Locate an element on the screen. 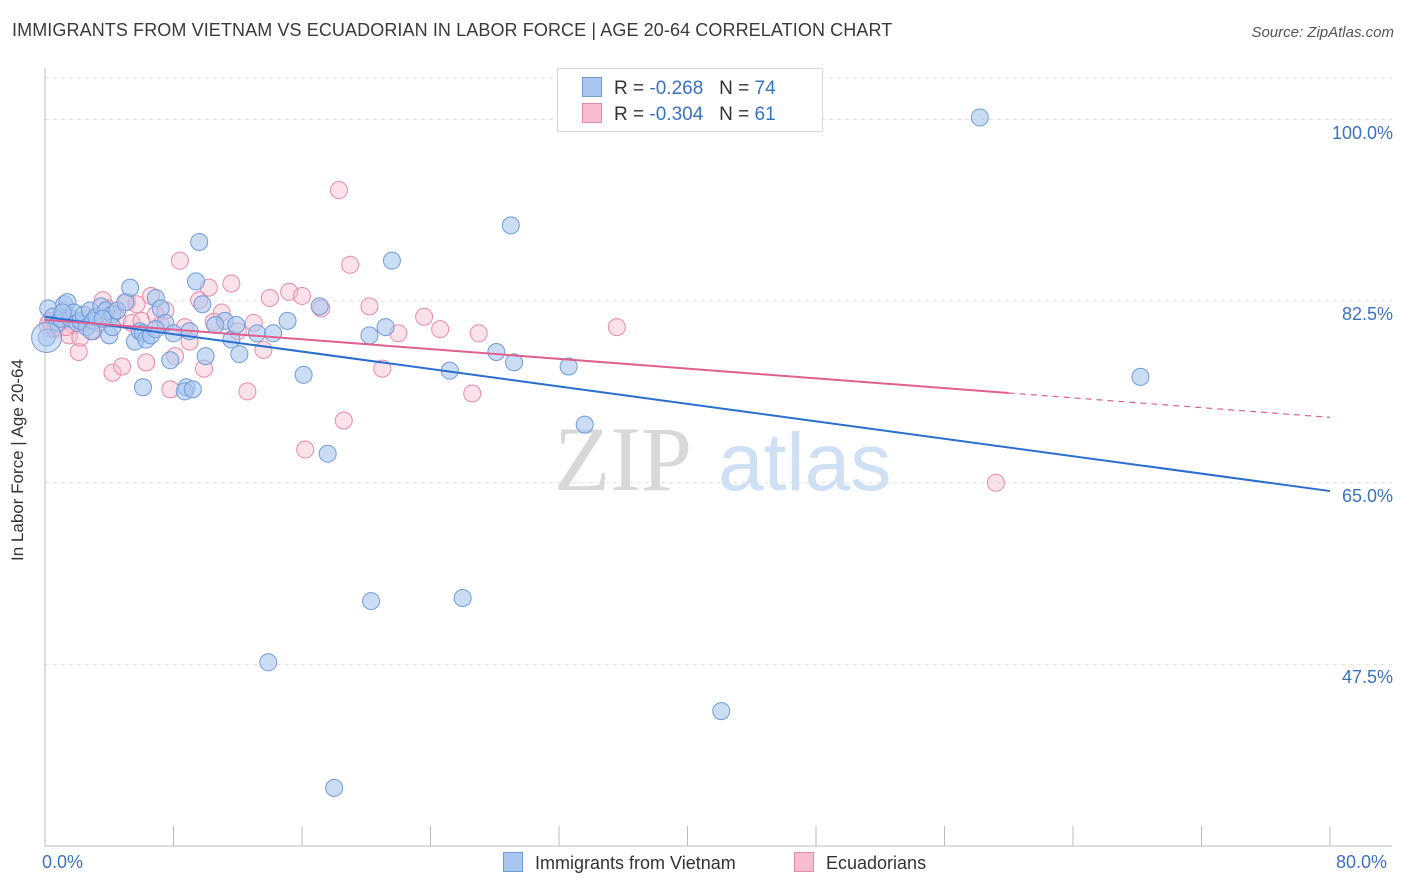 The width and height of the screenshot is (1406, 892). bottom-legend-label-ecuadorians: Ecuadorians is located at coordinates (876, 863).